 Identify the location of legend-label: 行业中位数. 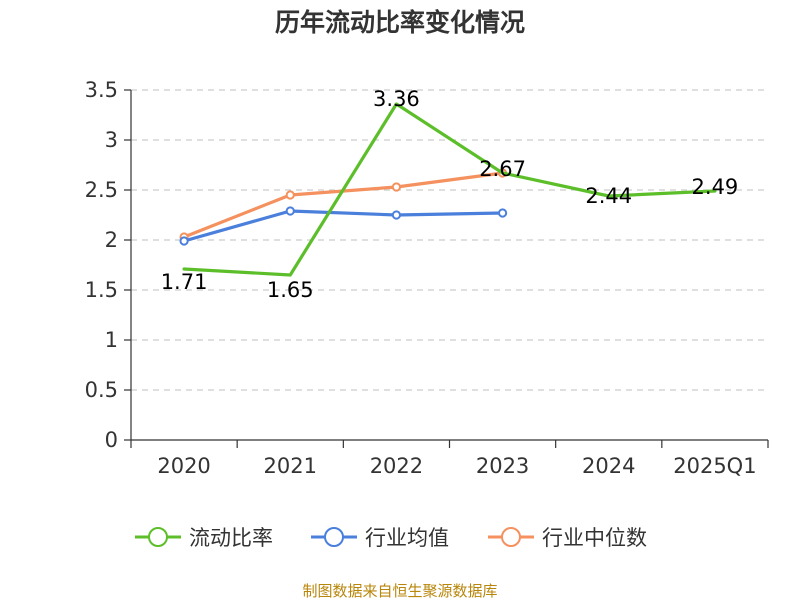
(594, 538).